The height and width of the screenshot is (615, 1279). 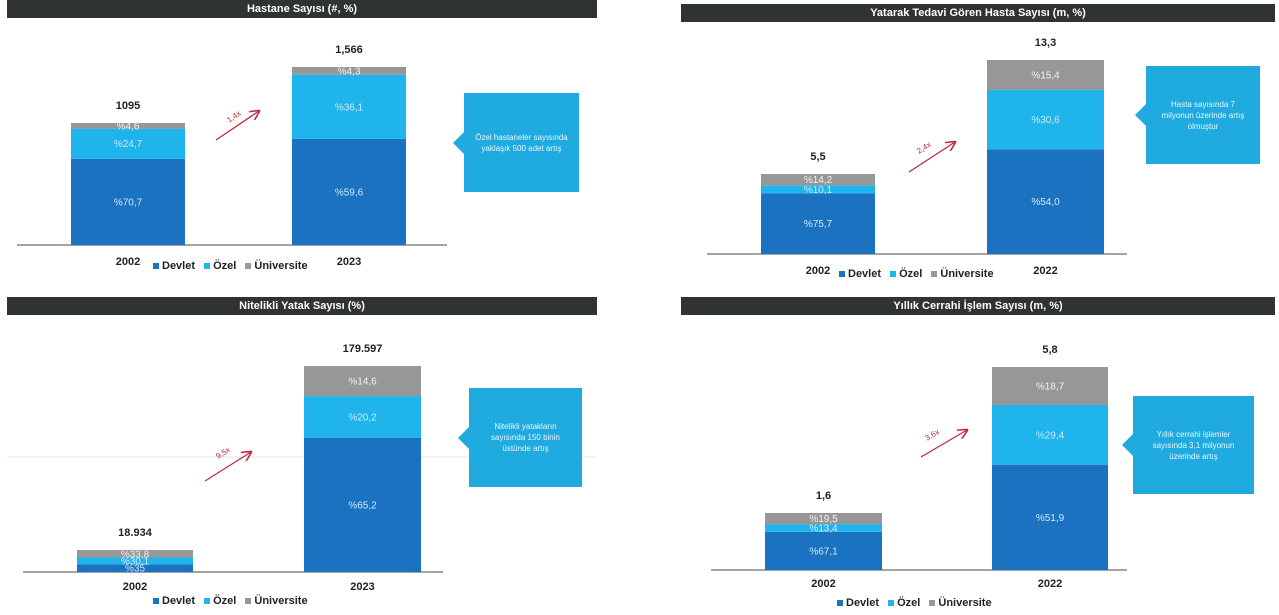 I want to click on segment-label: %18,7, so click(x=1050, y=386).